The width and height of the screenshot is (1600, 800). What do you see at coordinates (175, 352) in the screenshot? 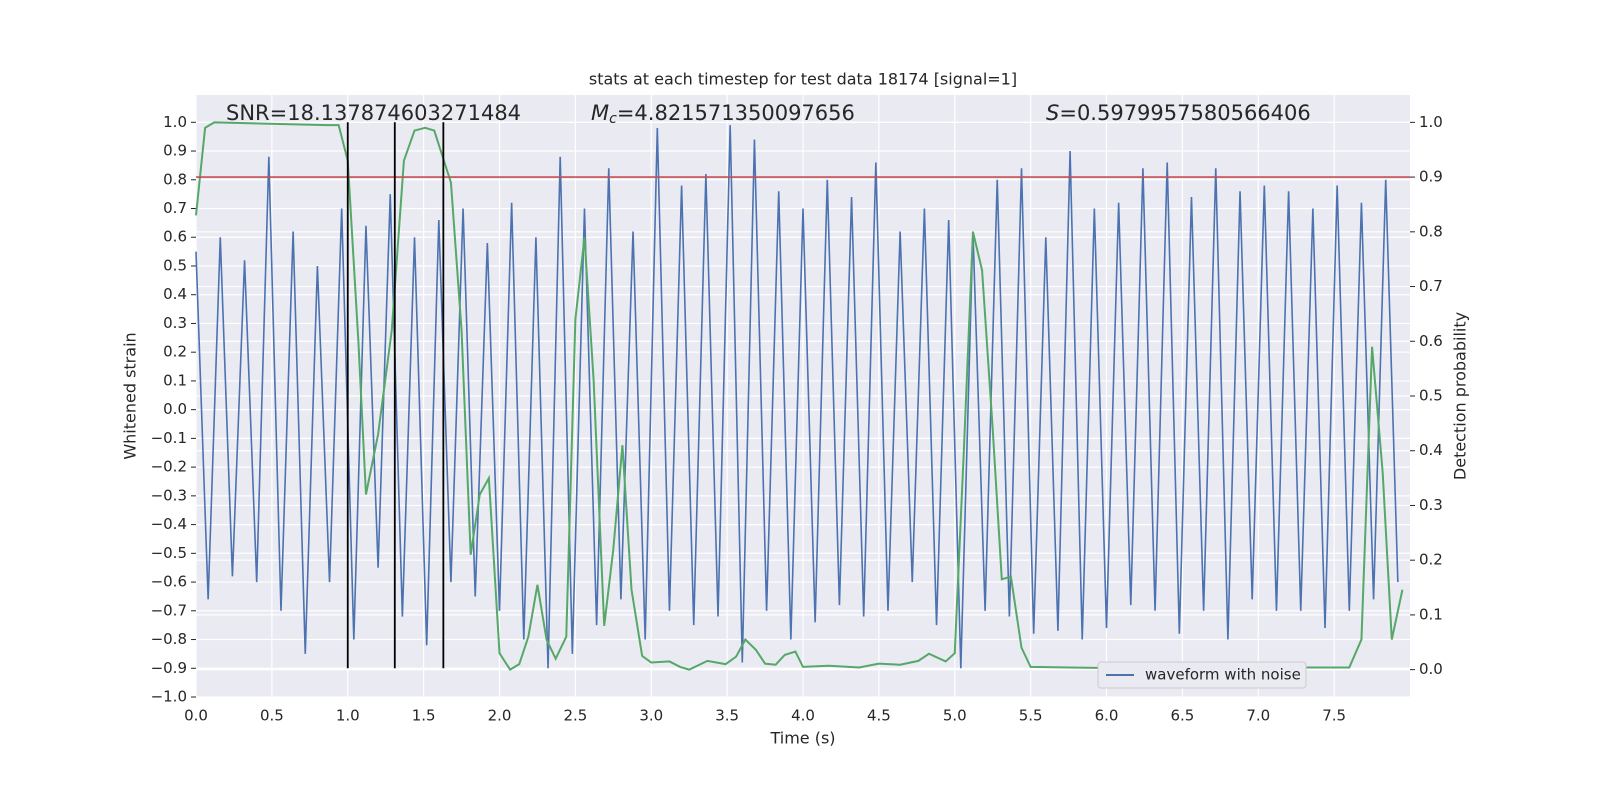
I see `y-tick-label: 0.2` at bounding box center [175, 352].